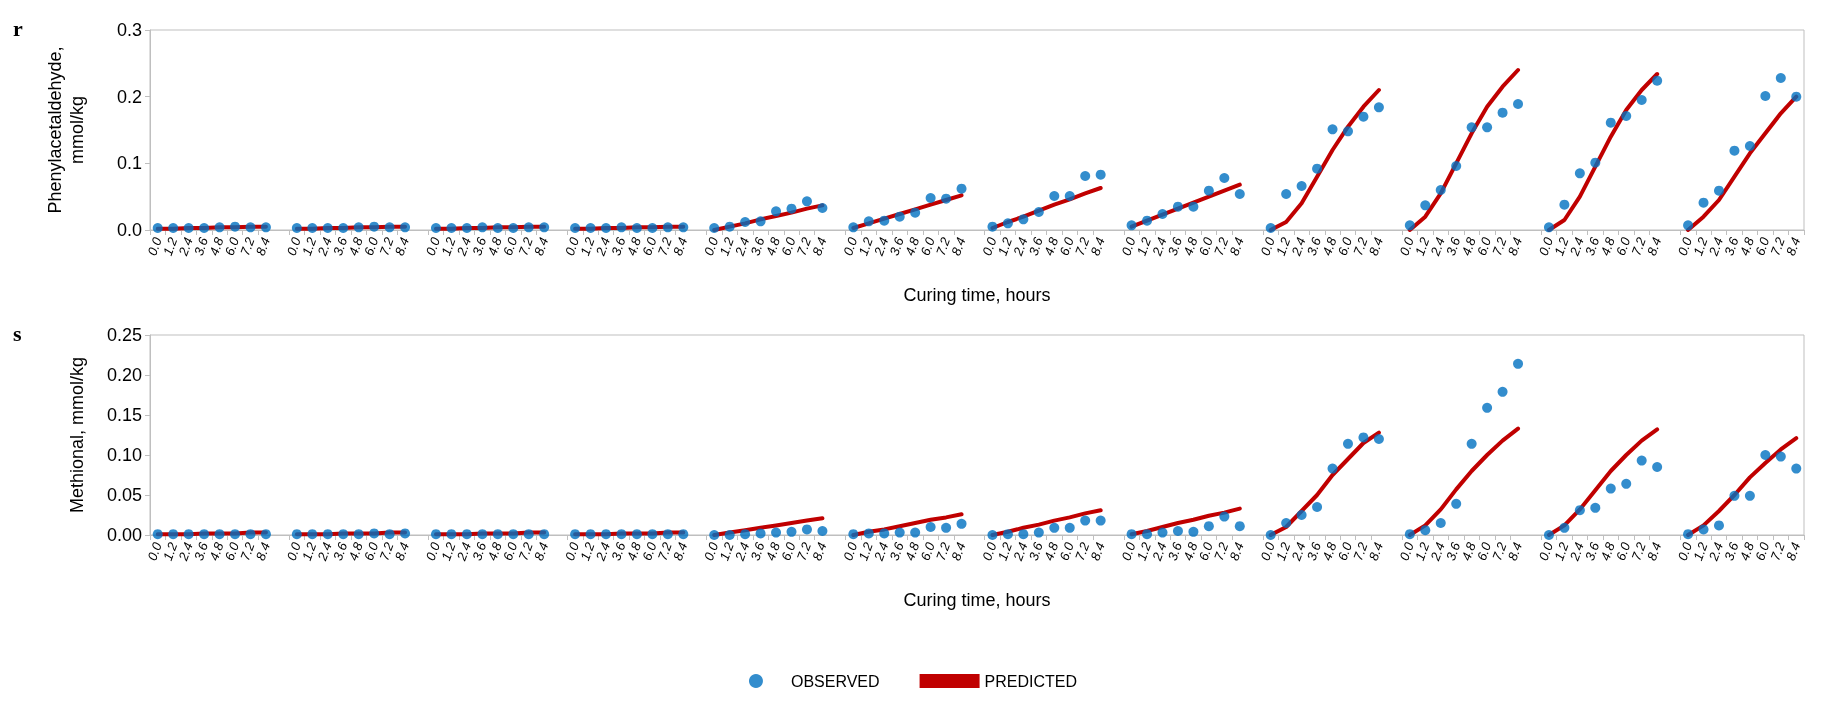 The width and height of the screenshot is (1829, 711). What do you see at coordinates (129, 30) in the screenshot?
I see `y-tick-label: 0.3` at bounding box center [129, 30].